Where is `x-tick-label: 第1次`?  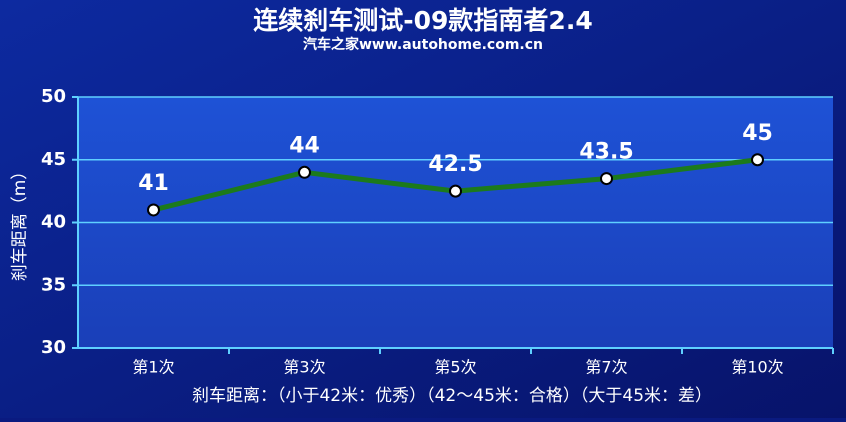
x-tick-label: 第1次 is located at coordinates (153, 367).